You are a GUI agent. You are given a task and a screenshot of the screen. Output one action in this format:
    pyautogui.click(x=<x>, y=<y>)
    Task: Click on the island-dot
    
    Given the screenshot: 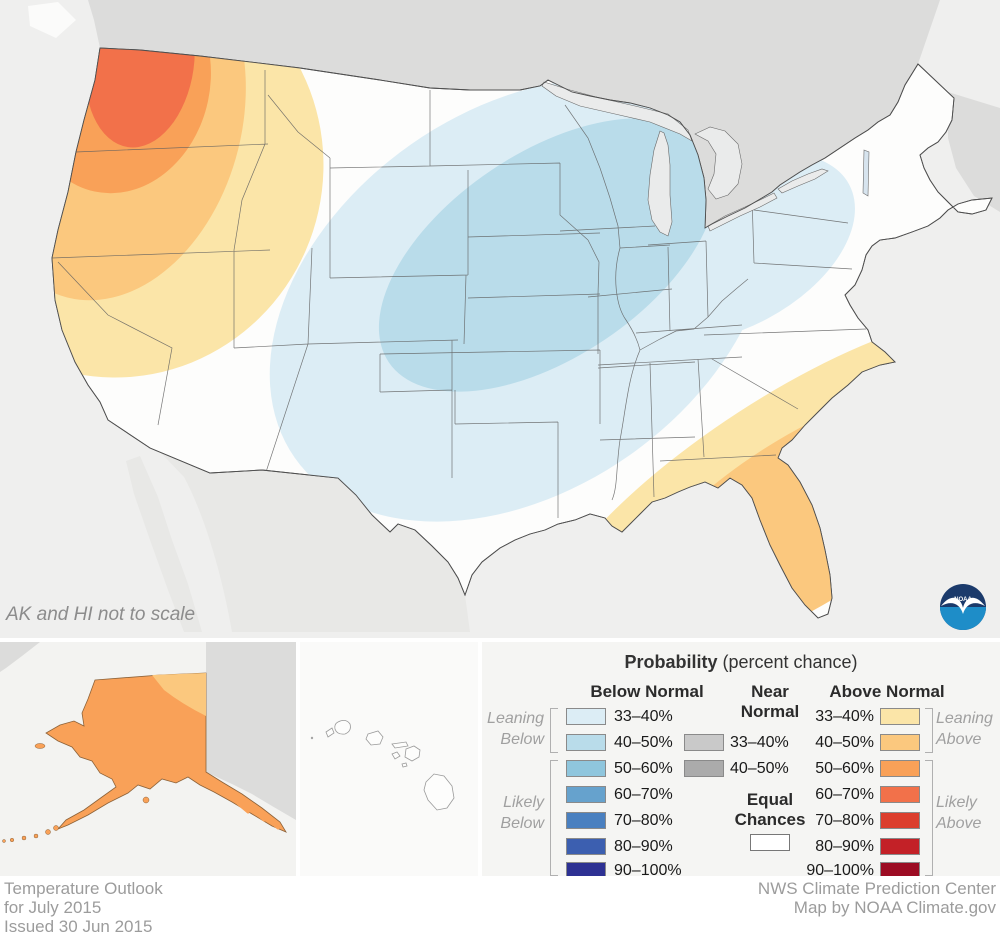 What is the action you would take?
    pyautogui.click(x=312, y=738)
    